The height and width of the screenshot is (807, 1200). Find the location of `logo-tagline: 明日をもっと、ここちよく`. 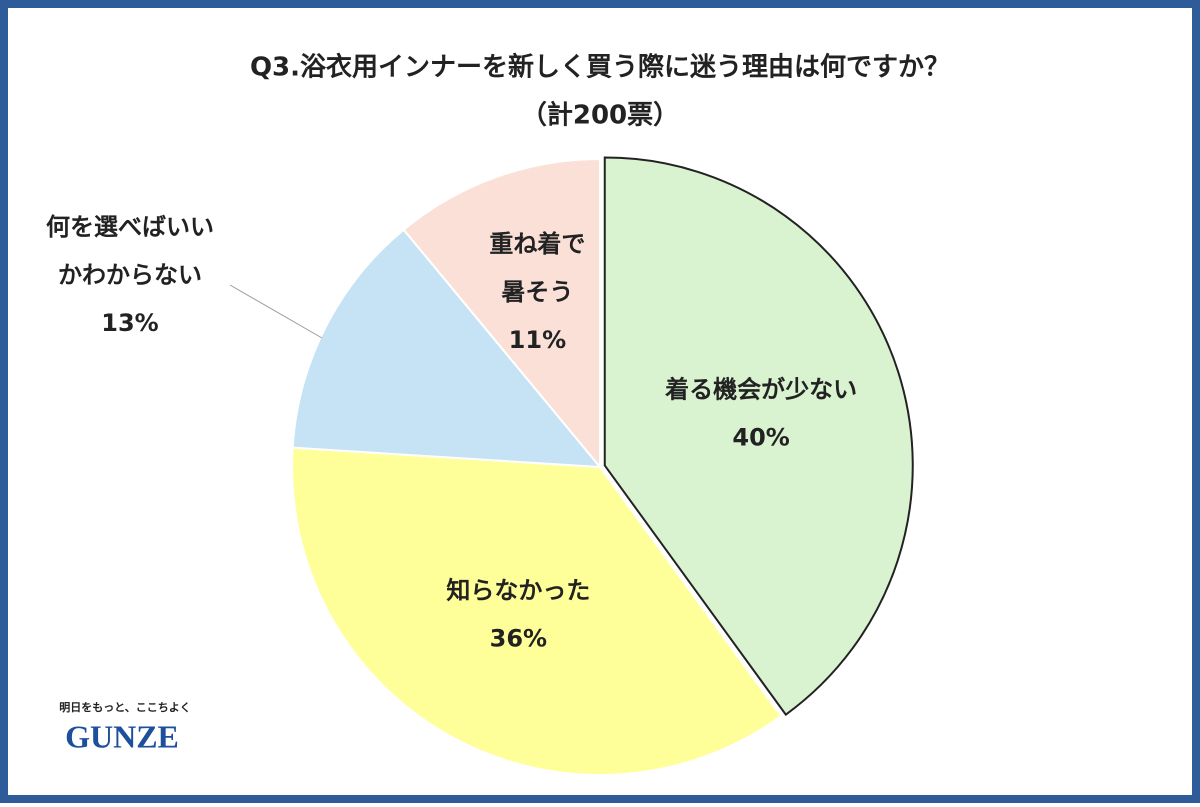

logo-tagline: 明日をもっと、ここちよく is located at coordinates (125, 707).